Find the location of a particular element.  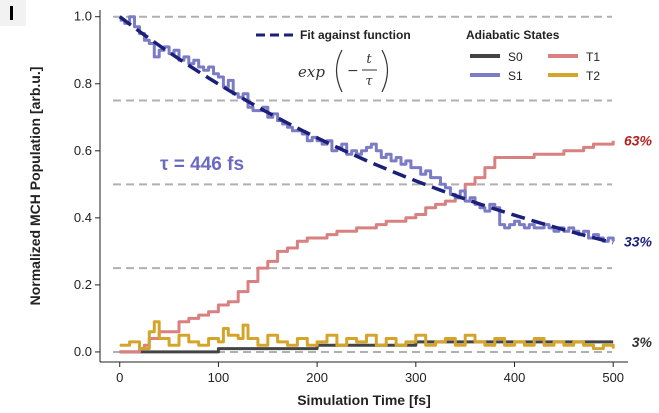

legend-label-s0: S0 is located at coordinates (515, 57).